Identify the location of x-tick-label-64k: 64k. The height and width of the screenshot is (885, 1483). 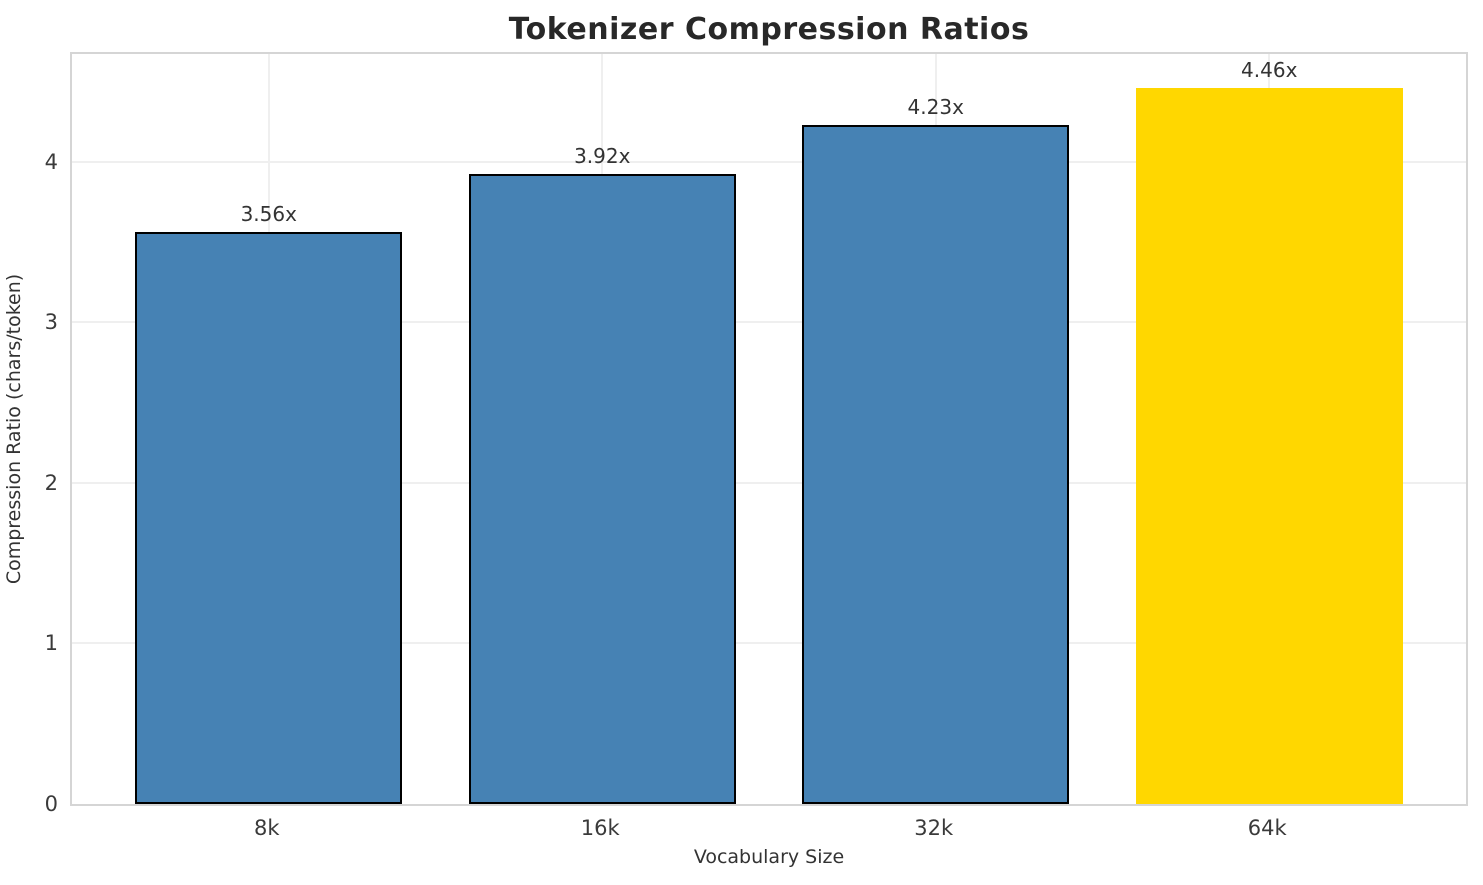
(1267, 828).